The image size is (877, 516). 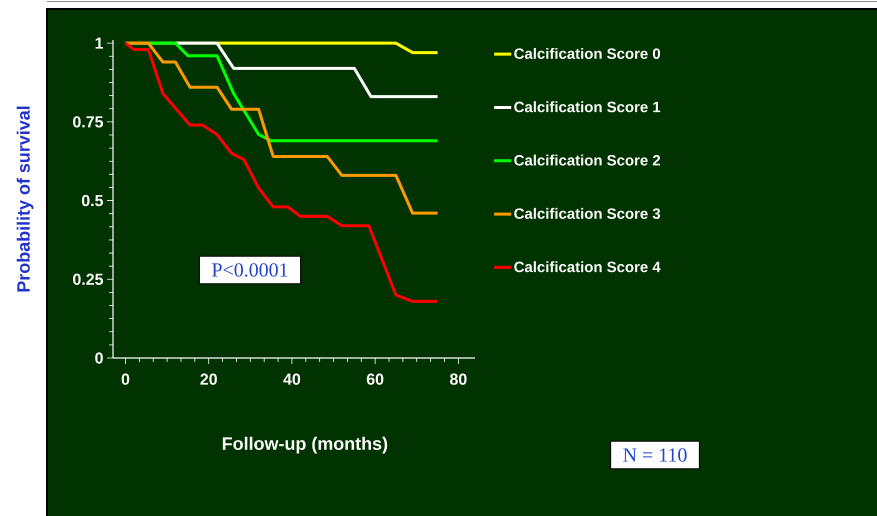 What do you see at coordinates (282, 128) in the screenshot?
I see `line-series` at bounding box center [282, 128].